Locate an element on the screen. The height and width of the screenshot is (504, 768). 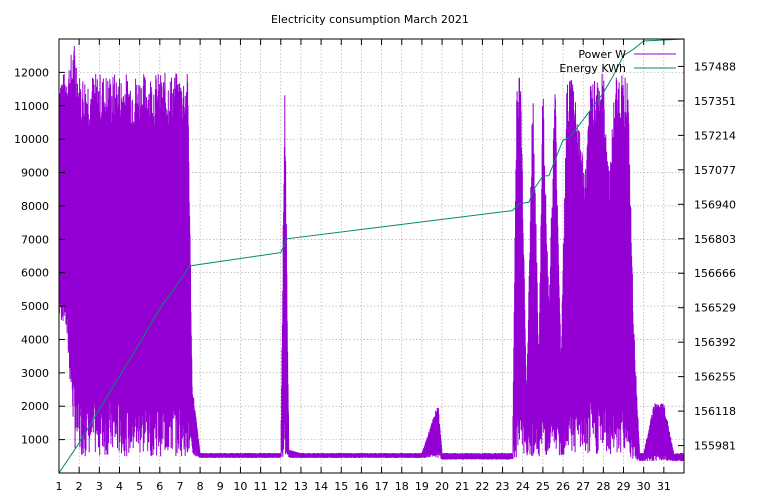
x-tick-label: 25 is located at coordinates (543, 486).